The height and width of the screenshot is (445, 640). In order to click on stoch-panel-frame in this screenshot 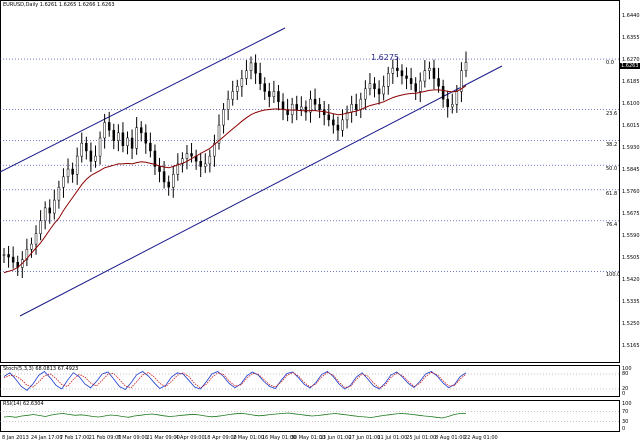, I will do `click(310, 381)`.